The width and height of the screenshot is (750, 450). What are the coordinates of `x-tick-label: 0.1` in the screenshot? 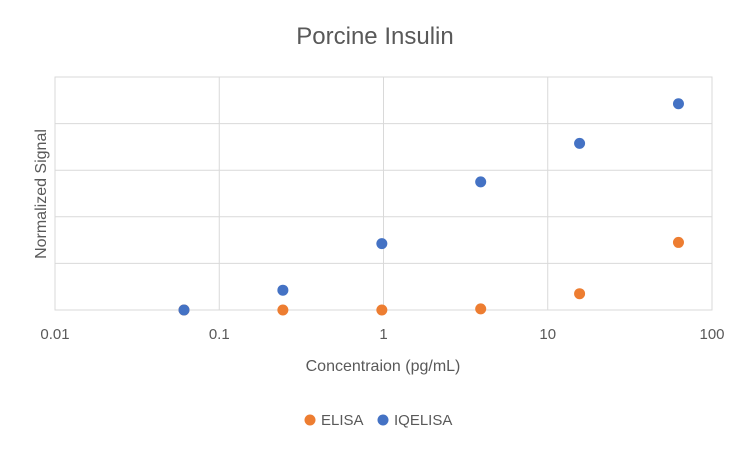 It's located at (219, 334).